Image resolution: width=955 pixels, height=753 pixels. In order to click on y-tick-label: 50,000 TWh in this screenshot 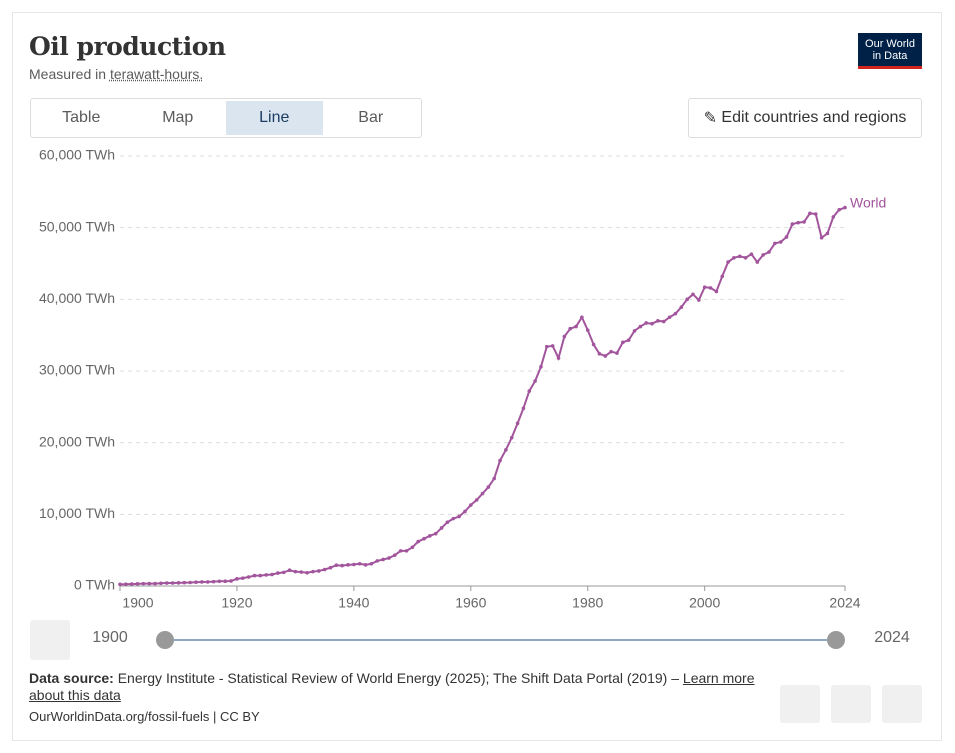, I will do `click(77, 226)`.